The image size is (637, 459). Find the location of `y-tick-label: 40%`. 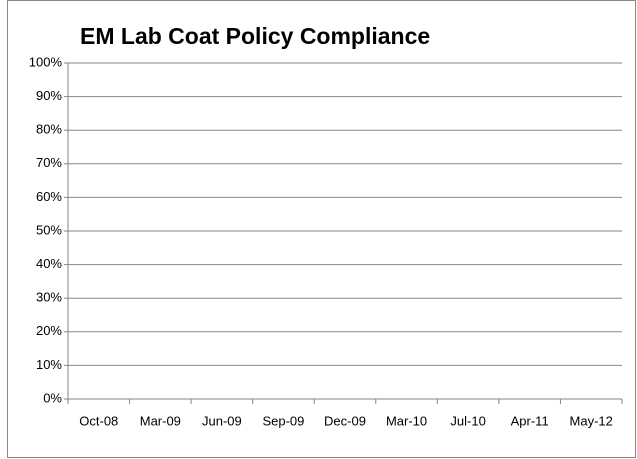

y-tick-label: 40% is located at coordinates (49, 263).